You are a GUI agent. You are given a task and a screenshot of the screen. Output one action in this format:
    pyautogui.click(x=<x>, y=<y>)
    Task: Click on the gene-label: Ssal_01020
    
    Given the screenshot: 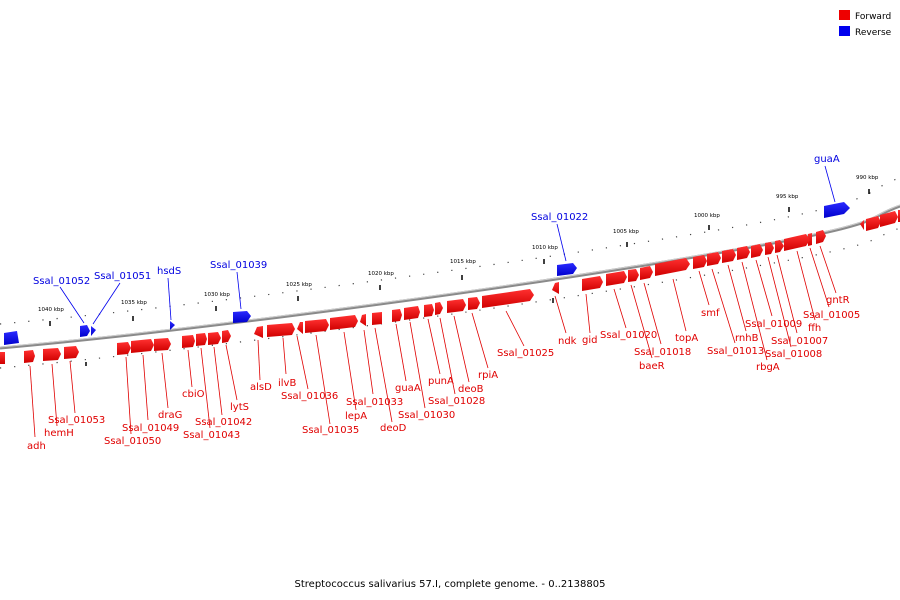 What is the action you would take?
    pyautogui.click(x=628, y=335)
    